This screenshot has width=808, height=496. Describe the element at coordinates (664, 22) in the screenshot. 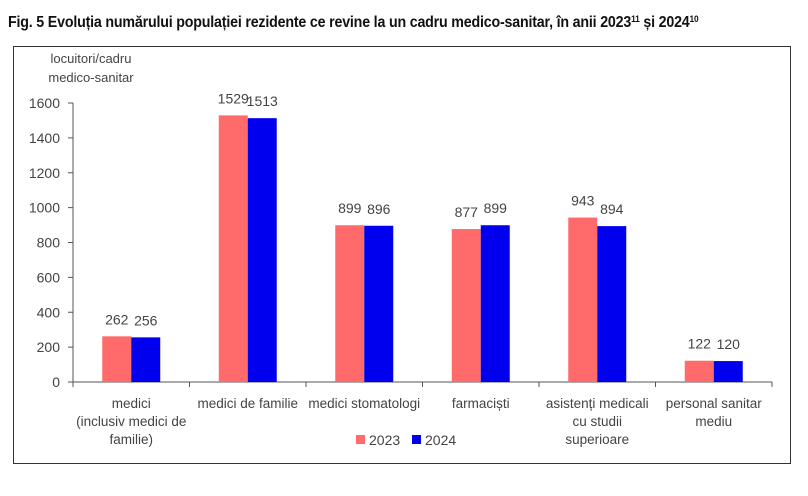

I see `title-text-2: și 2024` at that location.